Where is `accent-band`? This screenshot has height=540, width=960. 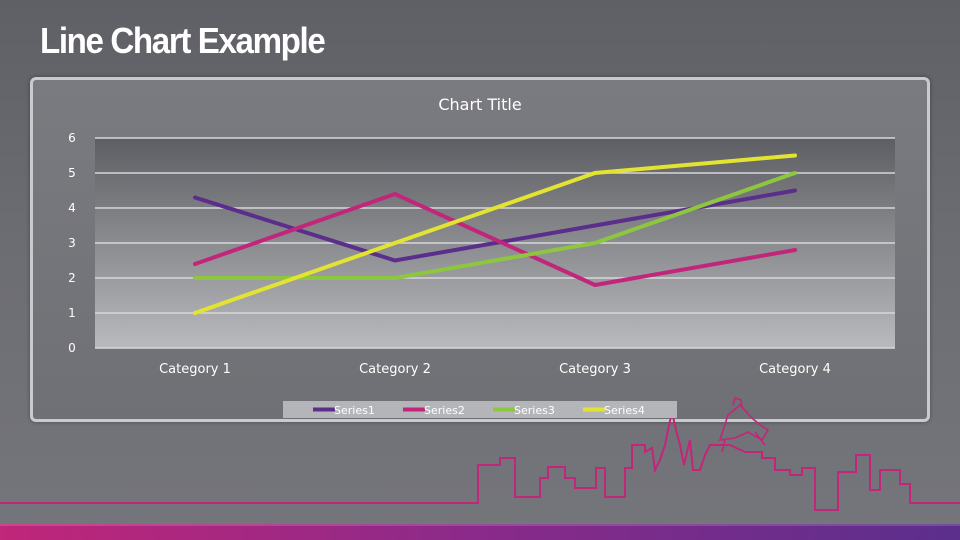 accent-band is located at coordinates (480, 532).